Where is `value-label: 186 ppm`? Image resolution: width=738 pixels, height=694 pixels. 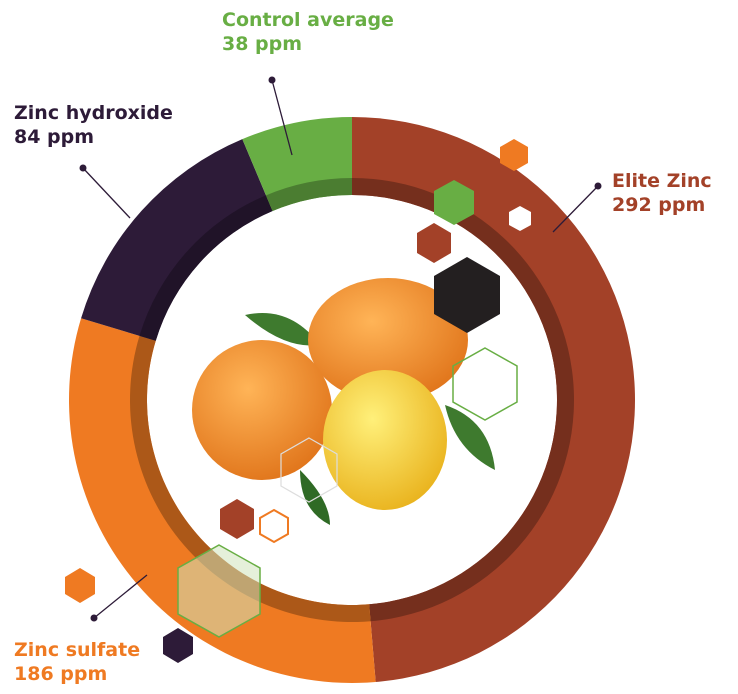
value-label: 186 ppm is located at coordinates (60, 674).